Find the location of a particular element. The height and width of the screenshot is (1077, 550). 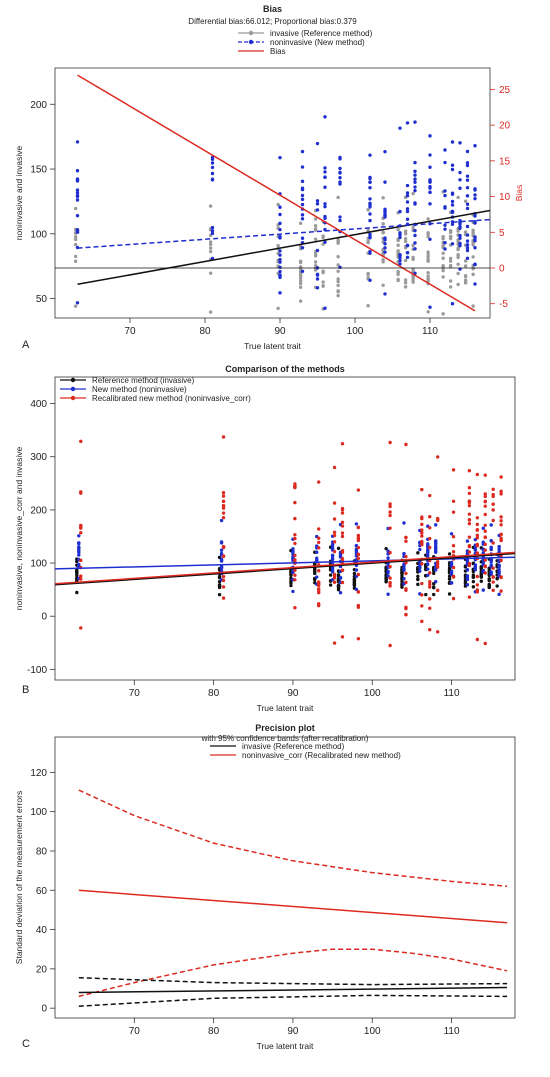

series-points is located at coordinates (276, 212).